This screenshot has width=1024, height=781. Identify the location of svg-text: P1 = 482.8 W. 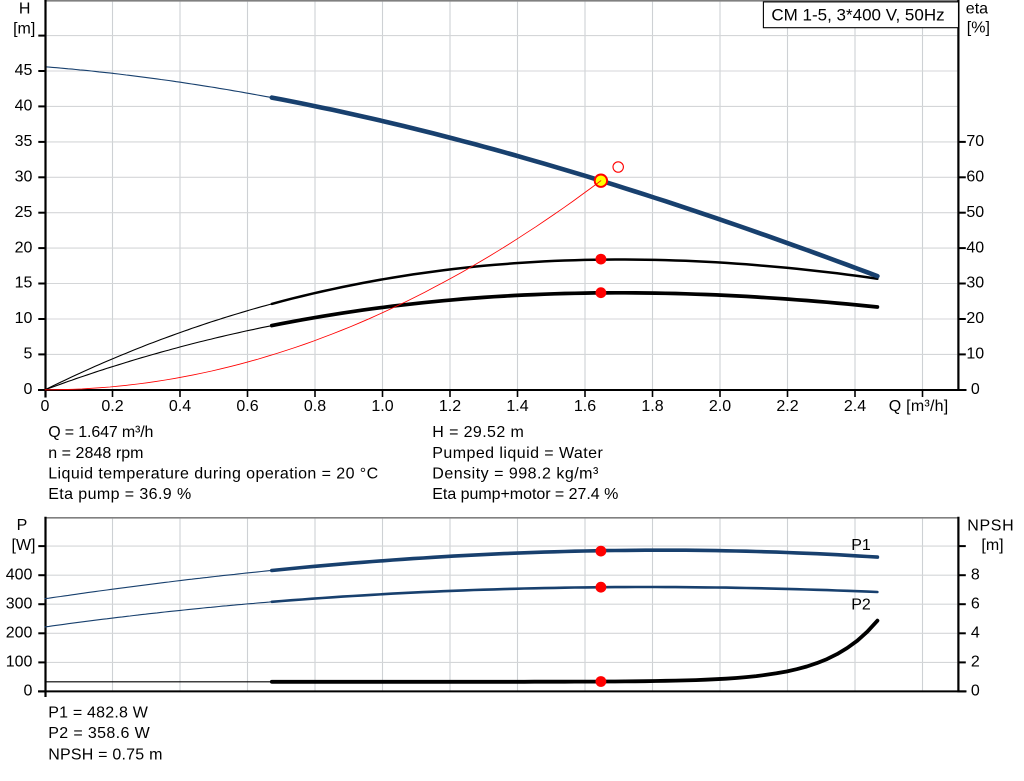
(98, 713).